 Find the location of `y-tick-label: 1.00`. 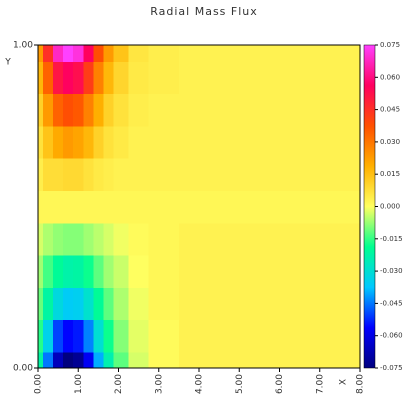

y-tick-label: 1.00 is located at coordinates (23, 46).